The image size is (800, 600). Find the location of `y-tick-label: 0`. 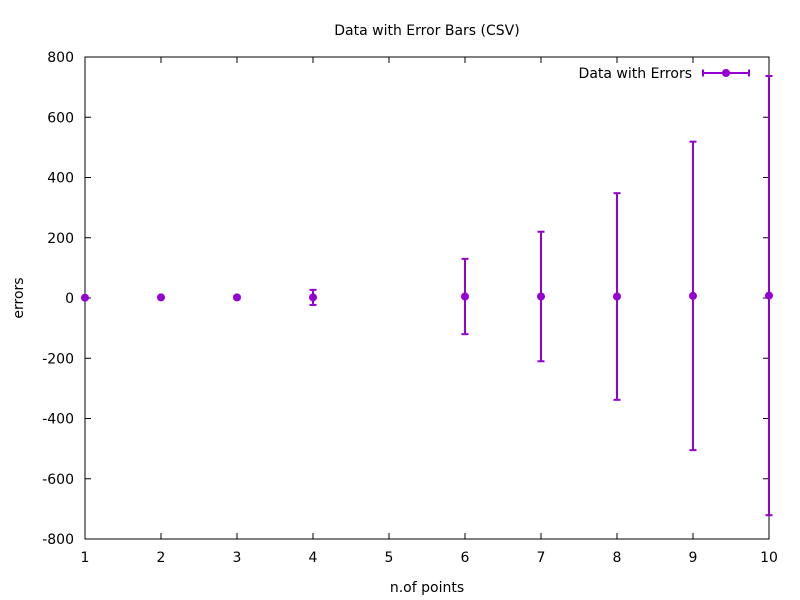

y-tick-label: 0 is located at coordinates (69, 299).